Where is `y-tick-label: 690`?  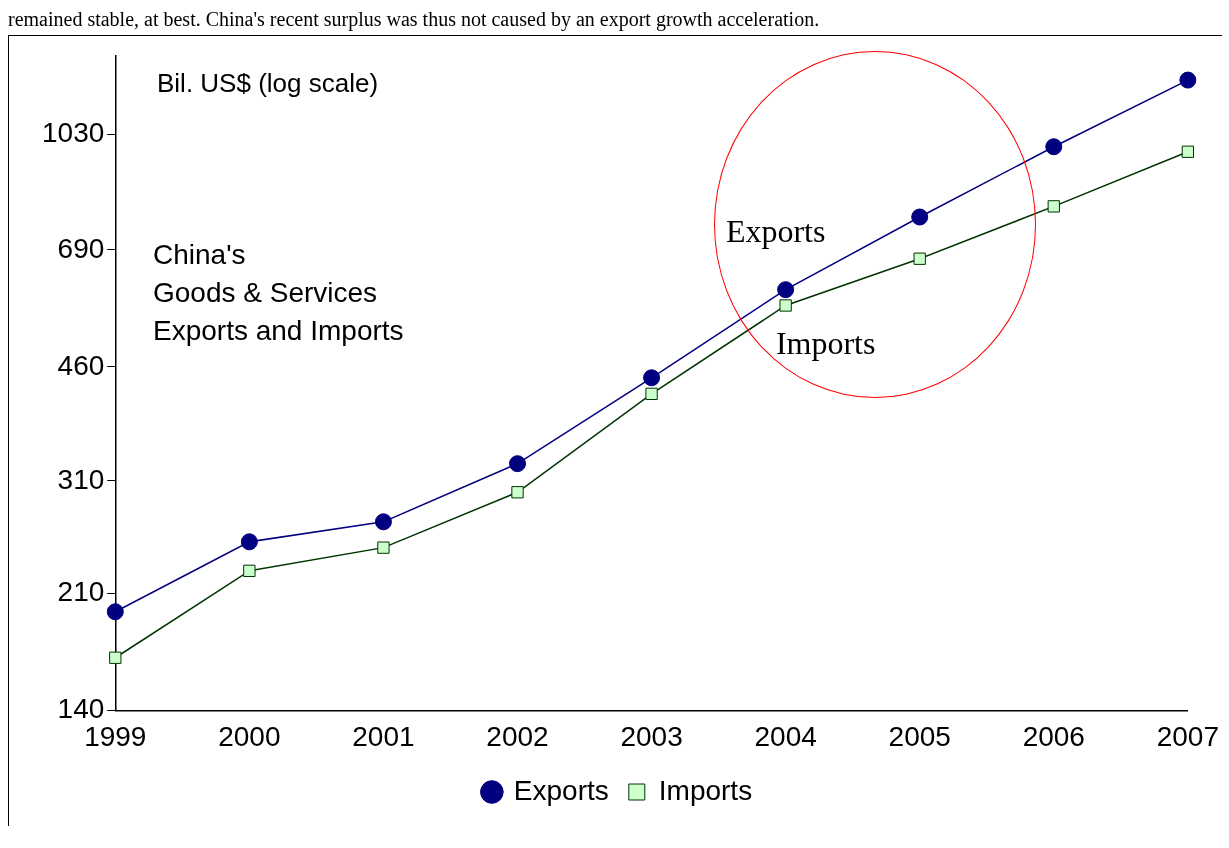
y-tick-label: 690 is located at coordinates (81, 248).